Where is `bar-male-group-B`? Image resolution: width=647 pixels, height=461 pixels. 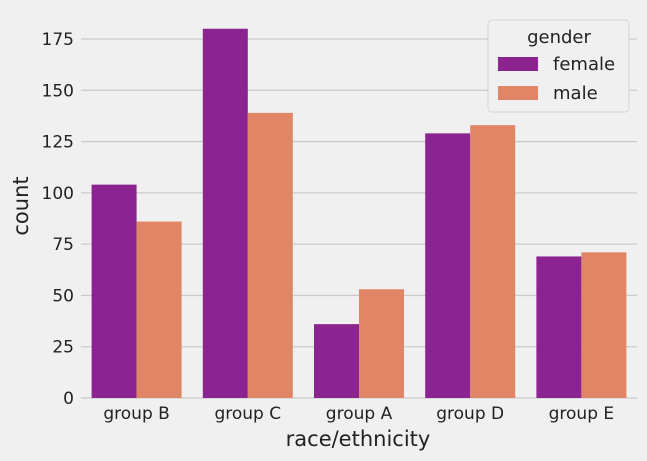 bar-male-group-B is located at coordinates (159, 309).